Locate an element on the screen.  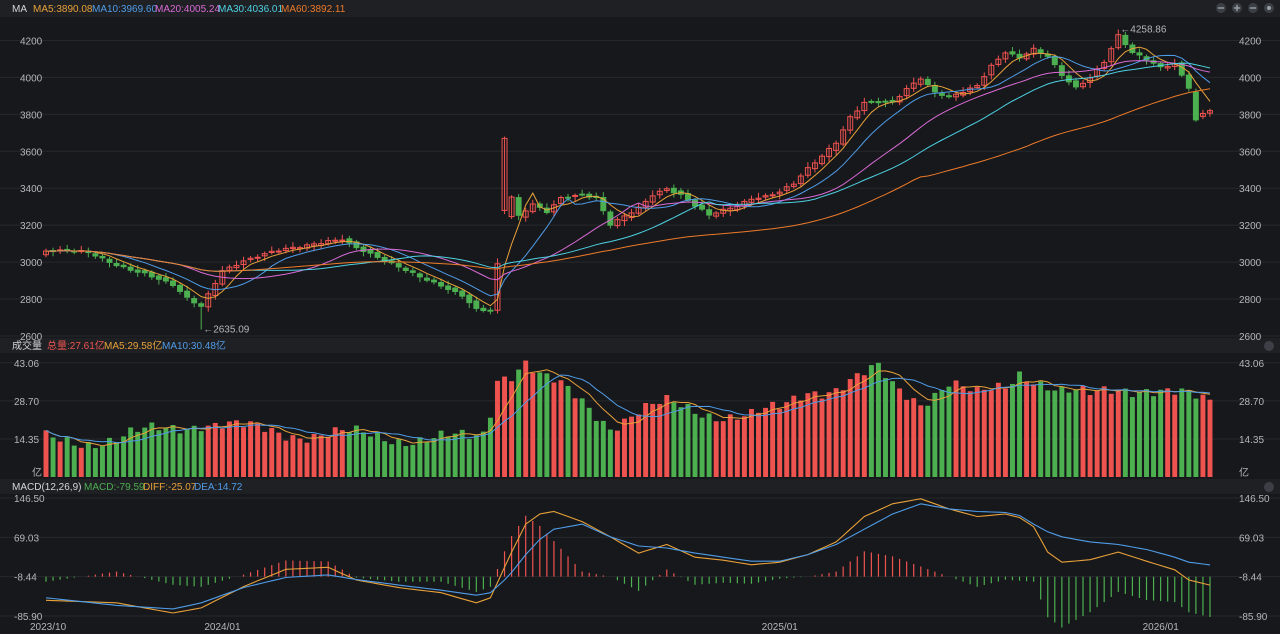
volume-total: 总量:27.61亿 is located at coordinates (76, 345).